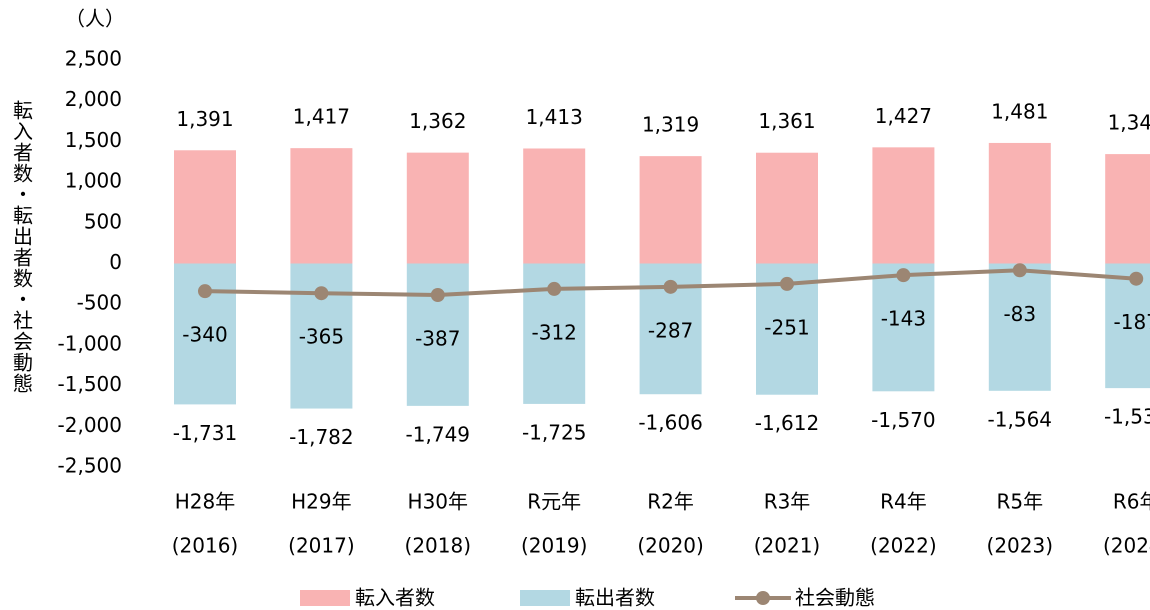 The image size is (1150, 610). What do you see at coordinates (1019, 111) in the screenshot?
I see `data-label: 1,481` at bounding box center [1019, 111].